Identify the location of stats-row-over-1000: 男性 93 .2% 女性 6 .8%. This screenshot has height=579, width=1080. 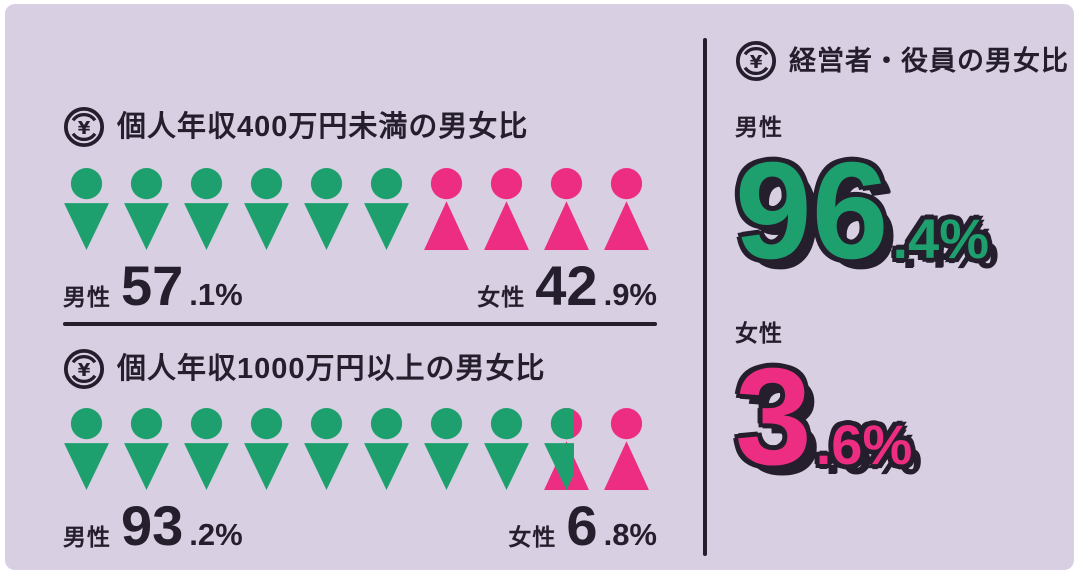
(360, 526).